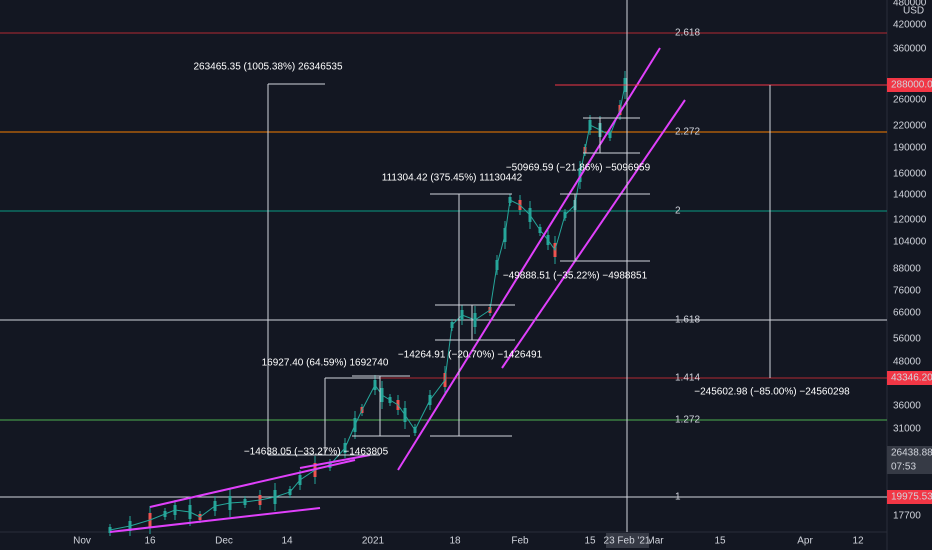 The height and width of the screenshot is (550, 932). What do you see at coordinates (455, 541) in the screenshot?
I see `time-axis-label: 18` at bounding box center [455, 541].